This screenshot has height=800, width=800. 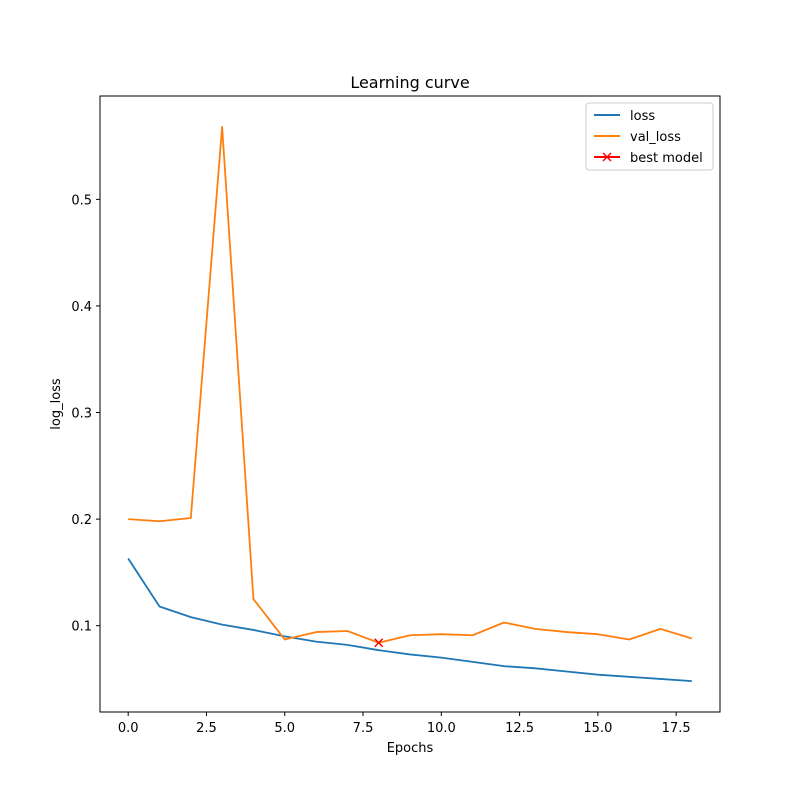 What do you see at coordinates (642, 116) in the screenshot?
I see `legend-label: loss` at bounding box center [642, 116].